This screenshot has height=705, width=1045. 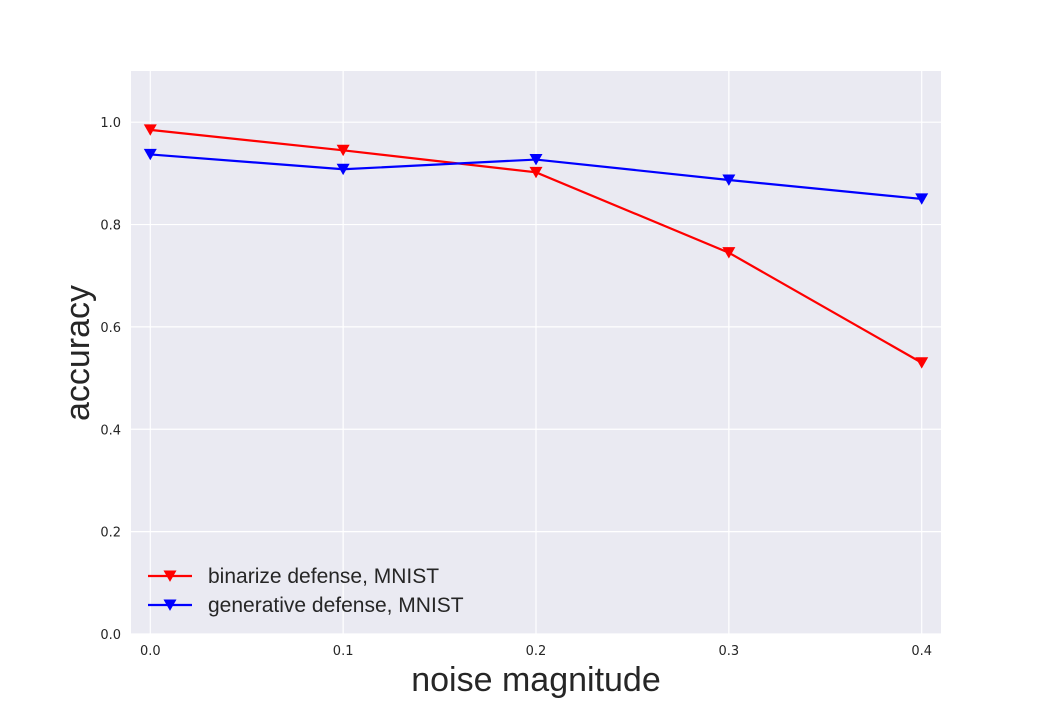 What do you see at coordinates (536, 680) in the screenshot?
I see `x-axis-label: noise magnitude` at bounding box center [536, 680].